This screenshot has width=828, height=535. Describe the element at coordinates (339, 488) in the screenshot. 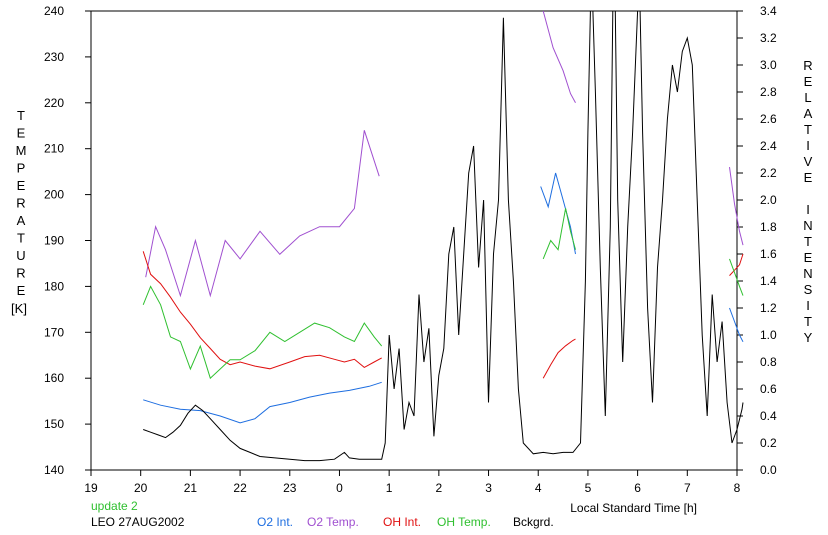

I see `x-tick-label: 0` at that location.